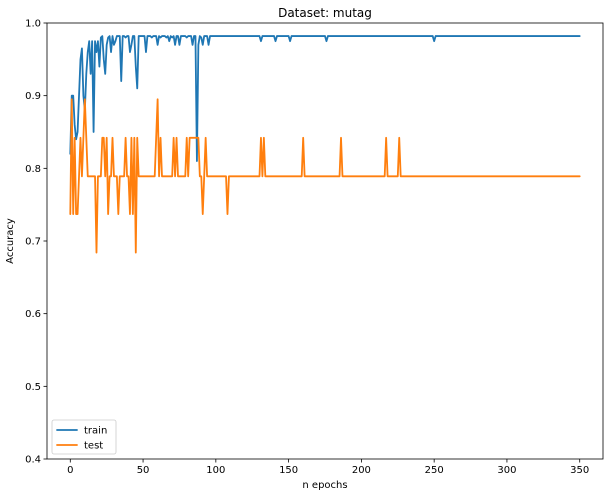 The image size is (609, 496). Describe the element at coordinates (95, 431) in the screenshot. I see `legend-label-train: train` at that location.